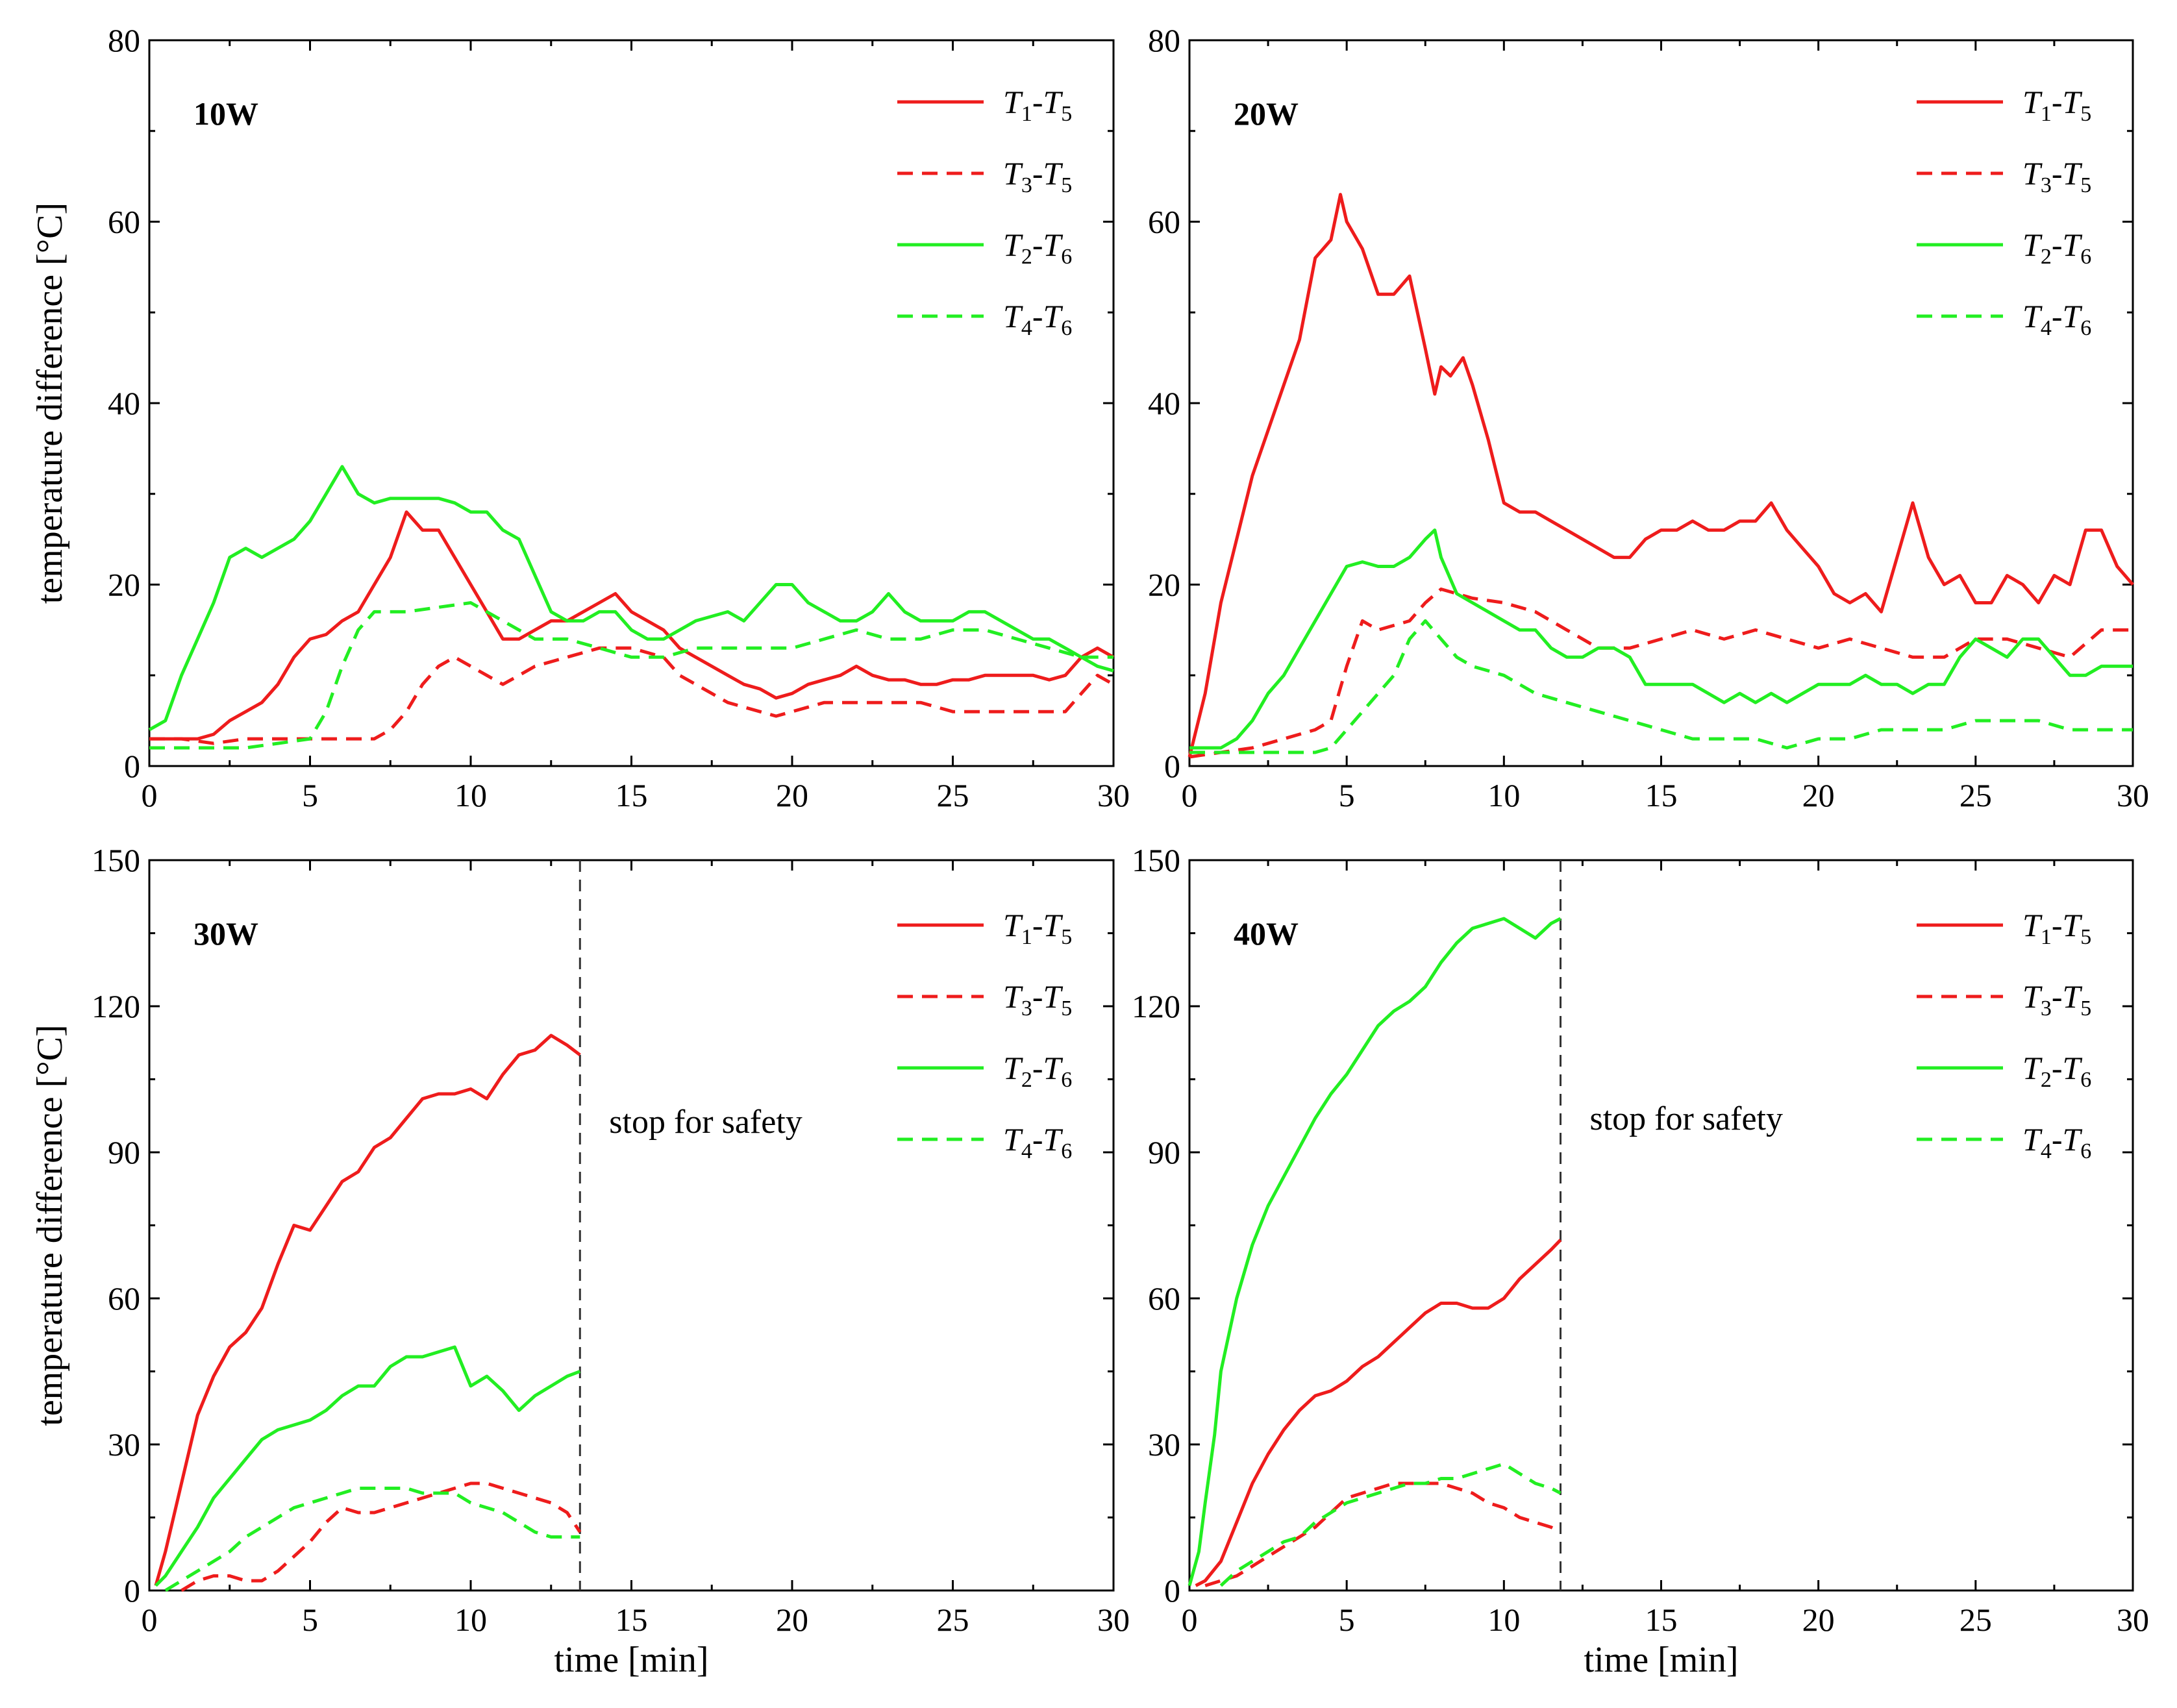  Describe the element at coordinates (1266, 113) in the screenshot. I see `panel-title: 20W` at that location.